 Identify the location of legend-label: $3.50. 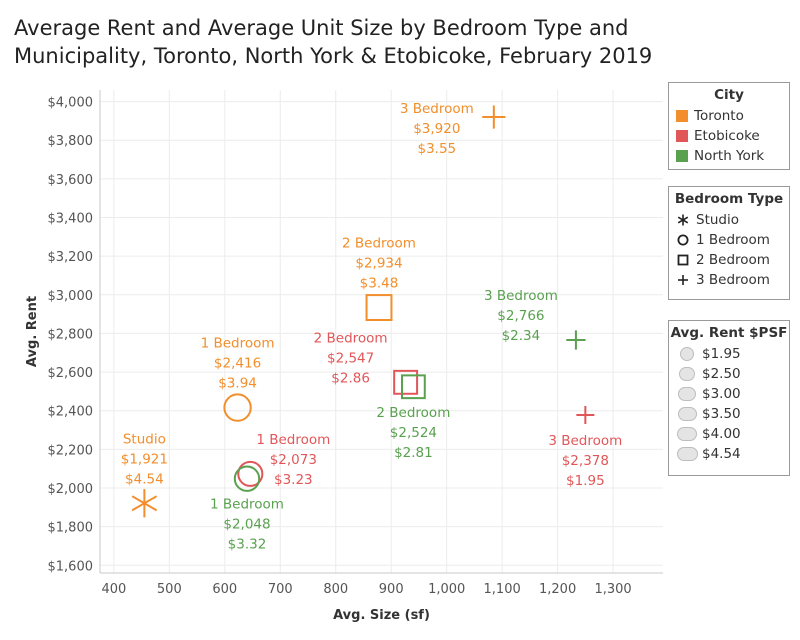
(721, 414).